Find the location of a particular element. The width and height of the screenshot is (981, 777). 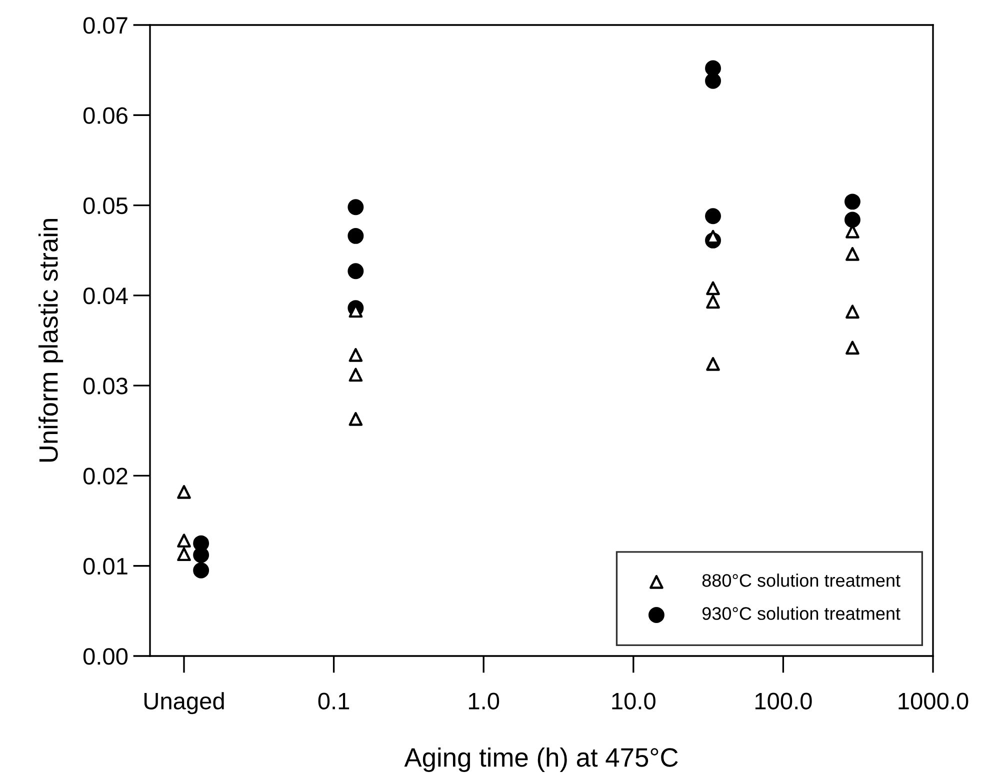

x-tick-label: 100.0 is located at coordinates (783, 701).